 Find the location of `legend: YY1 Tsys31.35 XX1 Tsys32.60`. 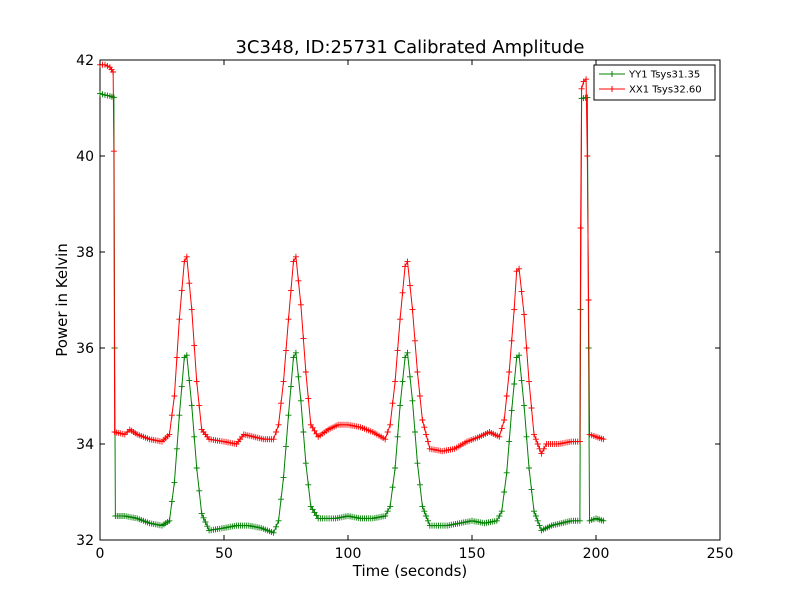

legend: YY1 Tsys31.35 XX1 Tsys32.60 is located at coordinates (654, 82).